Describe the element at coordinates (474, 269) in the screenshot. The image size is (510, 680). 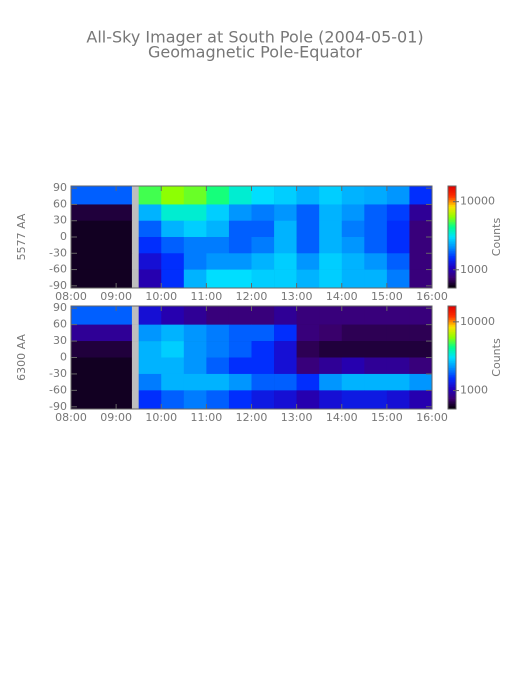
I see `colorbar-tick-label: 1000` at that location.